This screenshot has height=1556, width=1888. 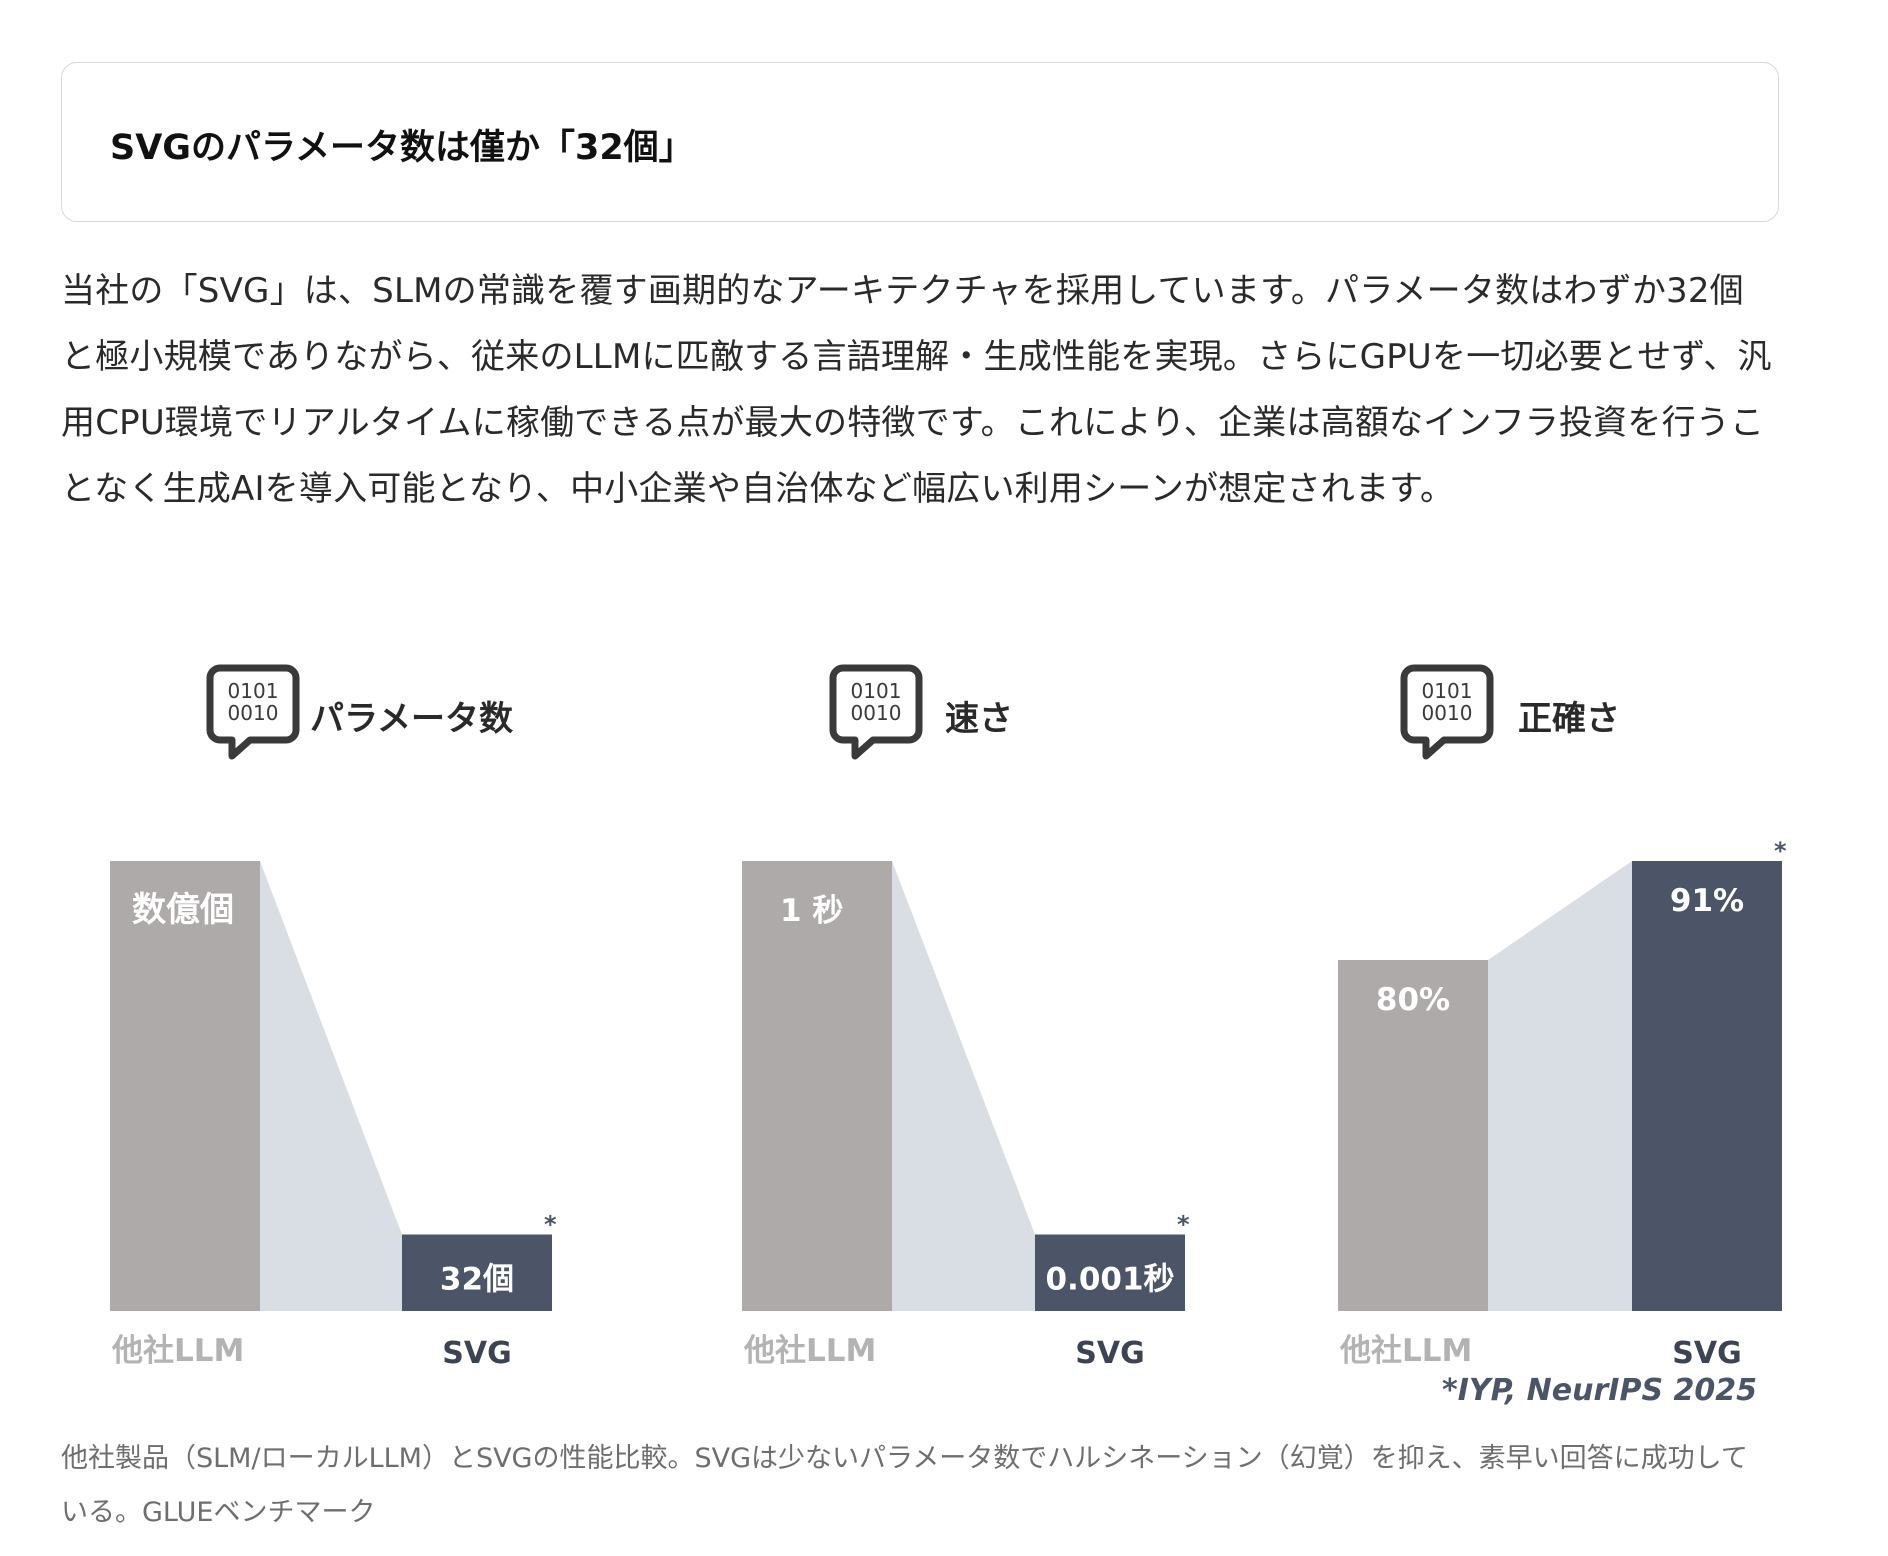 What do you see at coordinates (1599, 1390) in the screenshot?
I see `source-footnote: *IYP, NeurIPS 2025` at bounding box center [1599, 1390].